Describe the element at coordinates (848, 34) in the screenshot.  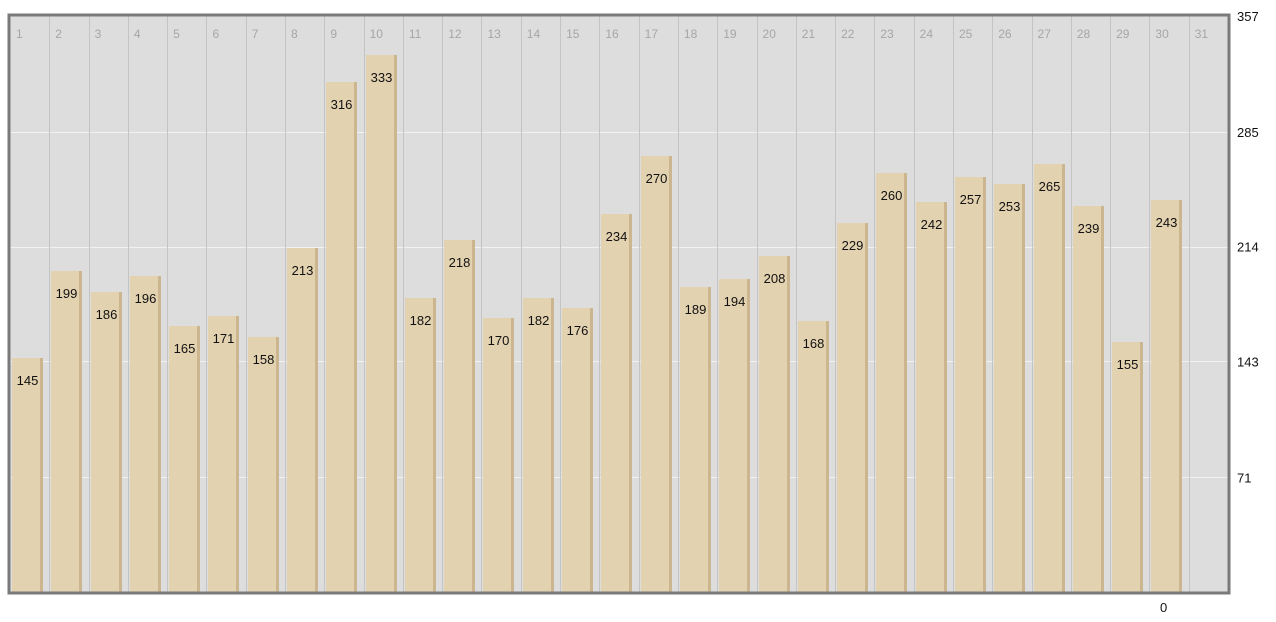
I see `day-label: 22` at that location.